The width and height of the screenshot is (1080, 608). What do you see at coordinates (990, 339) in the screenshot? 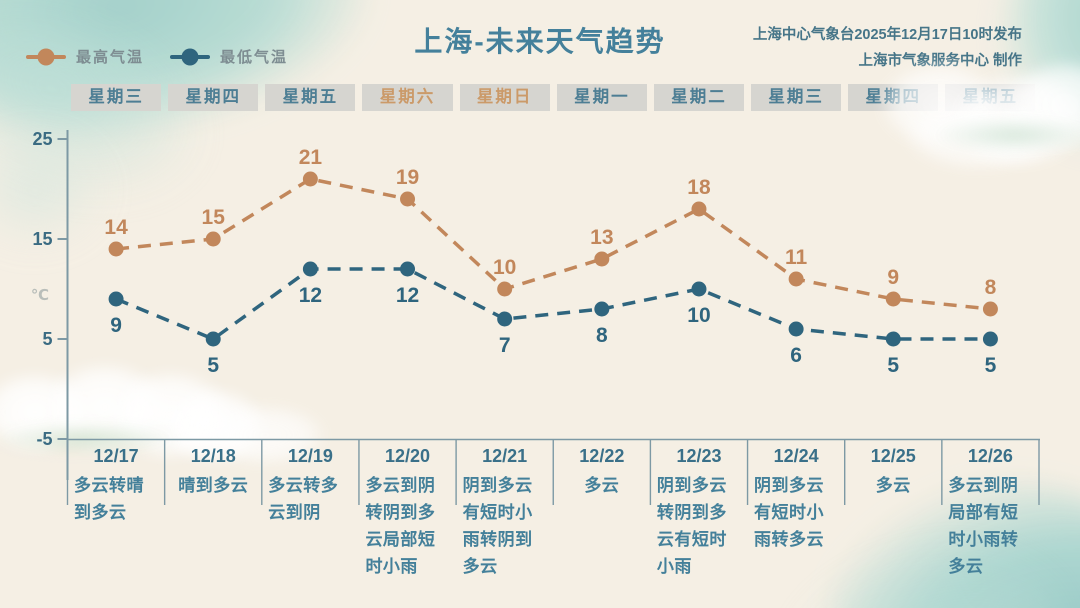
I see `low-temp-point-12/26` at bounding box center [990, 339].